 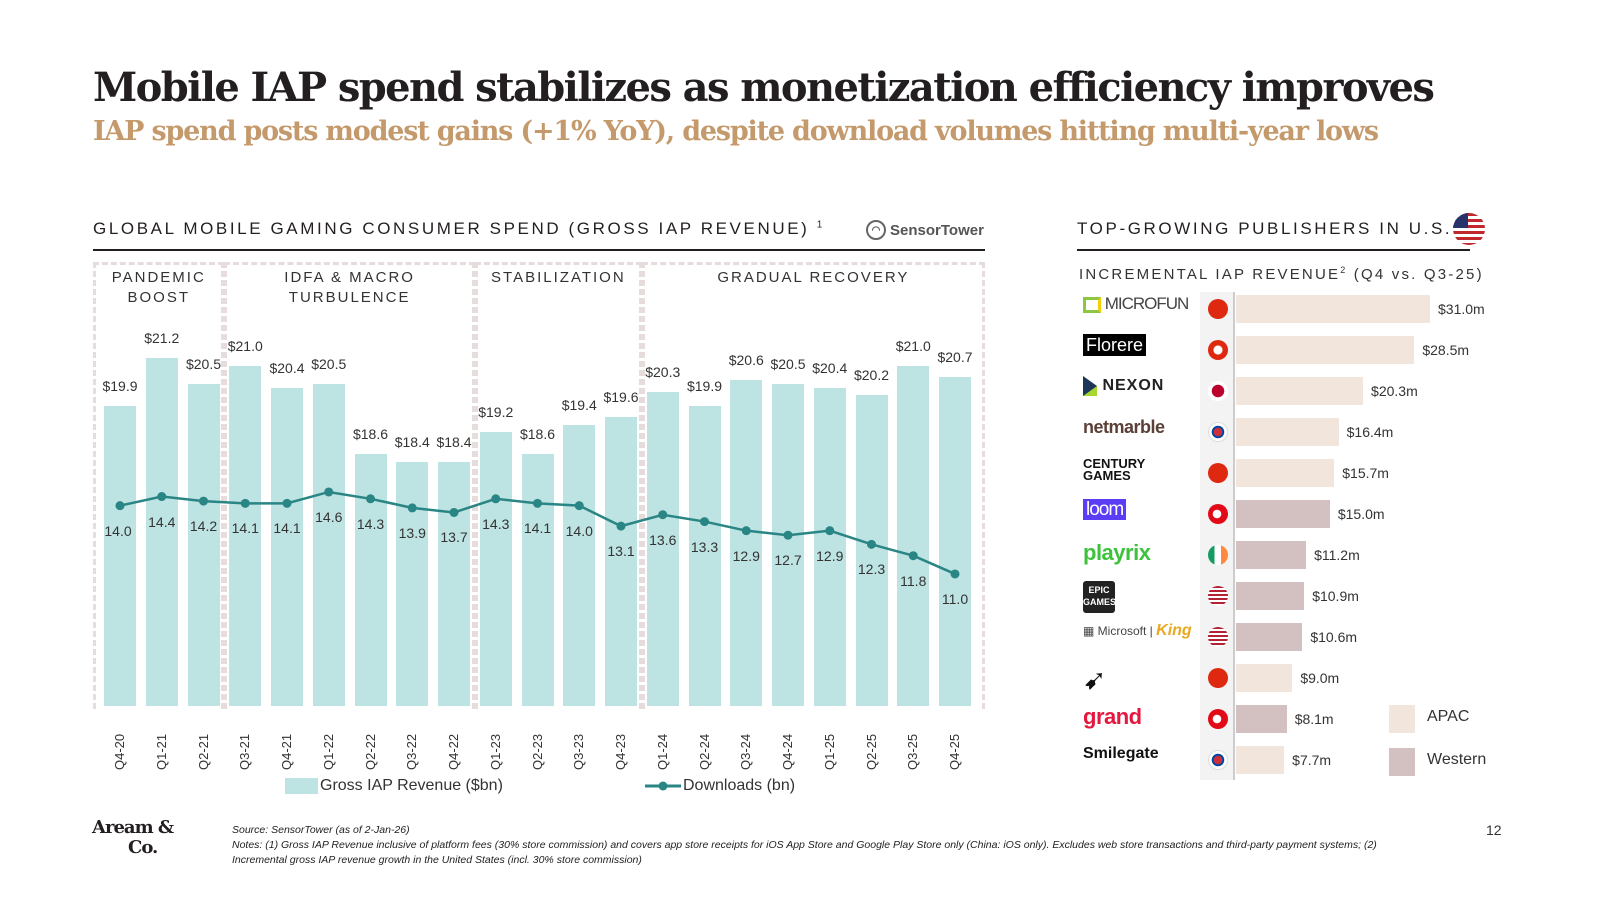 What do you see at coordinates (1334, 637) in the screenshot?
I see `publisher-value-label: $10.6m` at bounding box center [1334, 637].